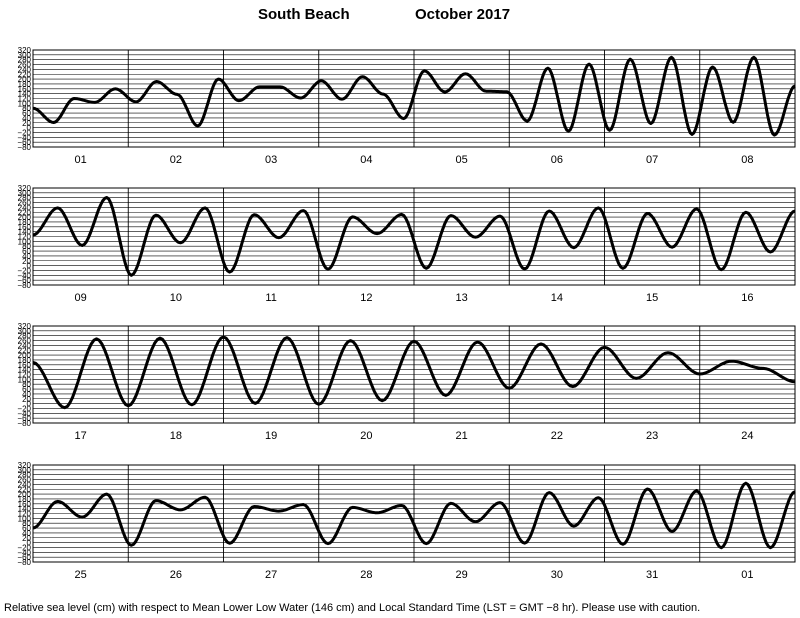 This screenshot has width=800, height=618. Describe the element at coordinates (366, 160) in the screenshot. I see `day-label: 04` at that location.